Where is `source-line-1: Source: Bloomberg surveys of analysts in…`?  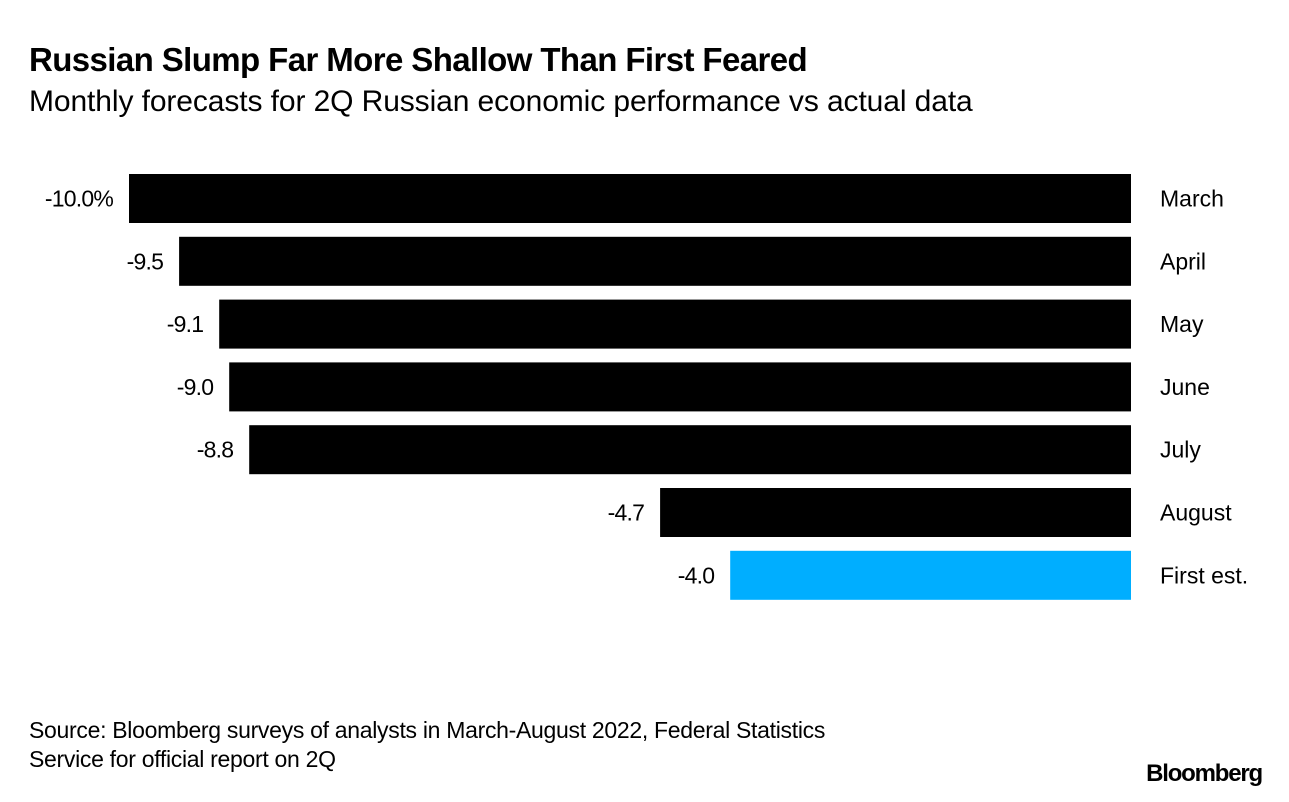 source-line-1: Source: Bloomberg surveys of analysts in… is located at coordinates (427, 730).